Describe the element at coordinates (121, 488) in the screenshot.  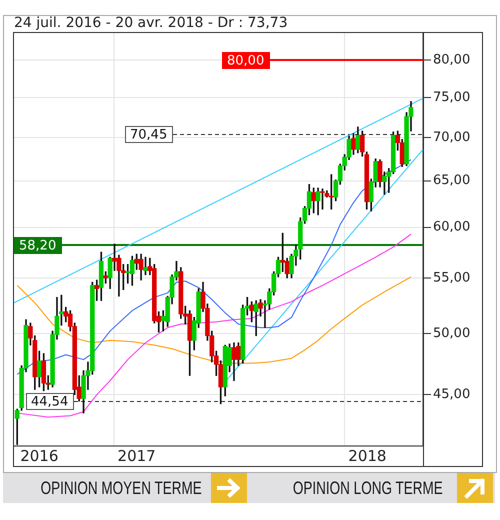
I see `text: OPINION MOYEN TERME` at that location.